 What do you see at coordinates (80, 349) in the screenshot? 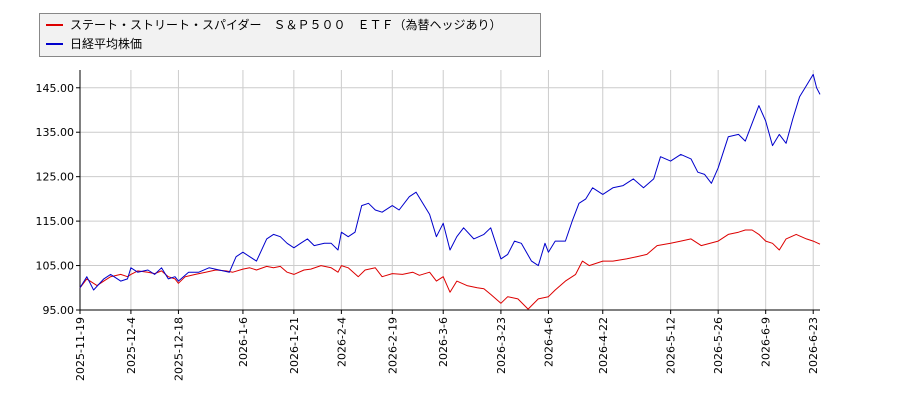
I see `x-tick-label: 2025-11-19` at bounding box center [80, 349].